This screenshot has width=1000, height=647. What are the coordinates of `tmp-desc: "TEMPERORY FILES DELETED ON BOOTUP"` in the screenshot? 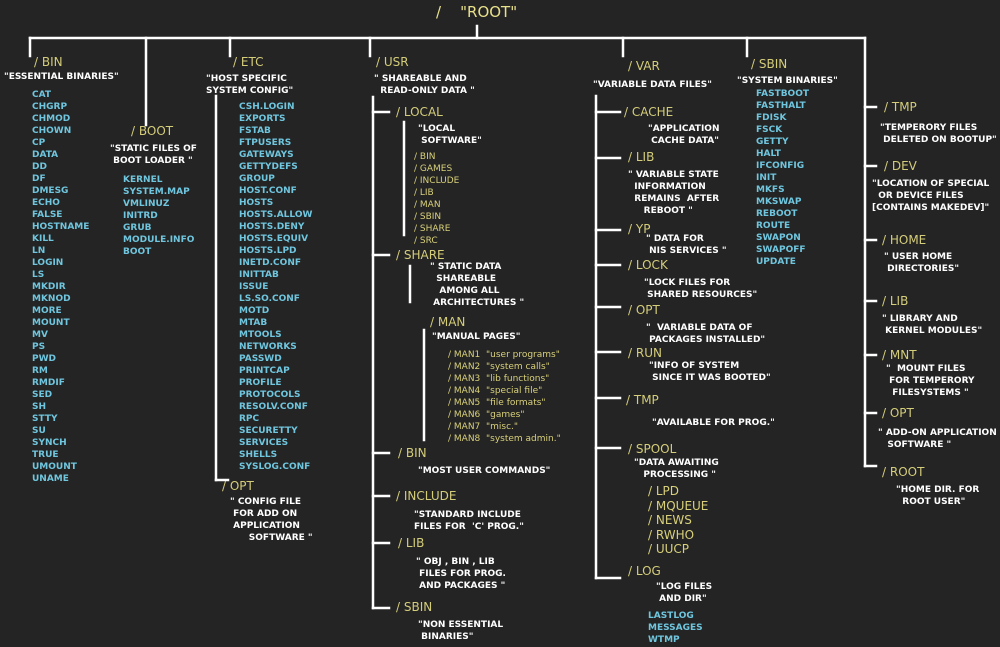 It's located at (938, 134).